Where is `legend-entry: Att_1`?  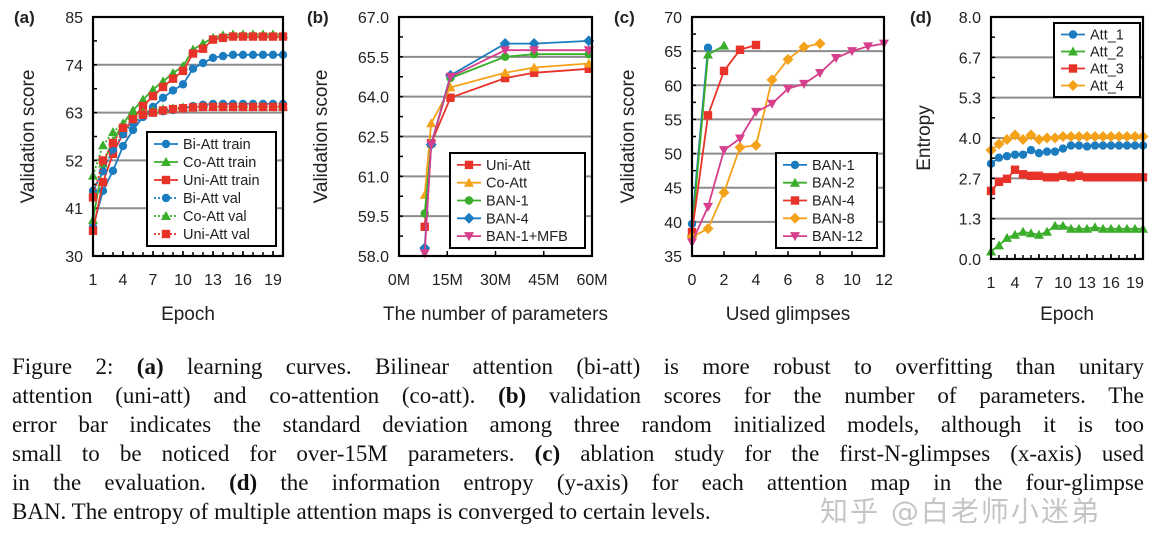 legend-entry: Att_1 is located at coordinates (1092, 36).